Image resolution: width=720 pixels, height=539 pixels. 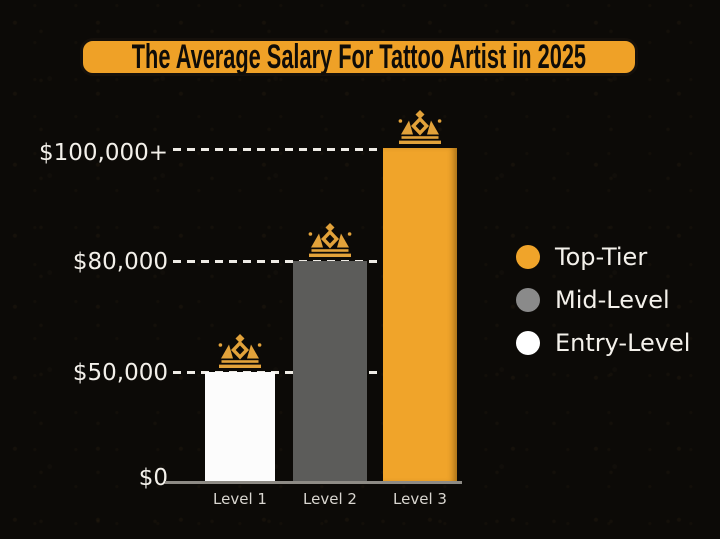 What do you see at coordinates (330, 499) in the screenshot?
I see `x-axis-label-level-2: Level 2` at bounding box center [330, 499].